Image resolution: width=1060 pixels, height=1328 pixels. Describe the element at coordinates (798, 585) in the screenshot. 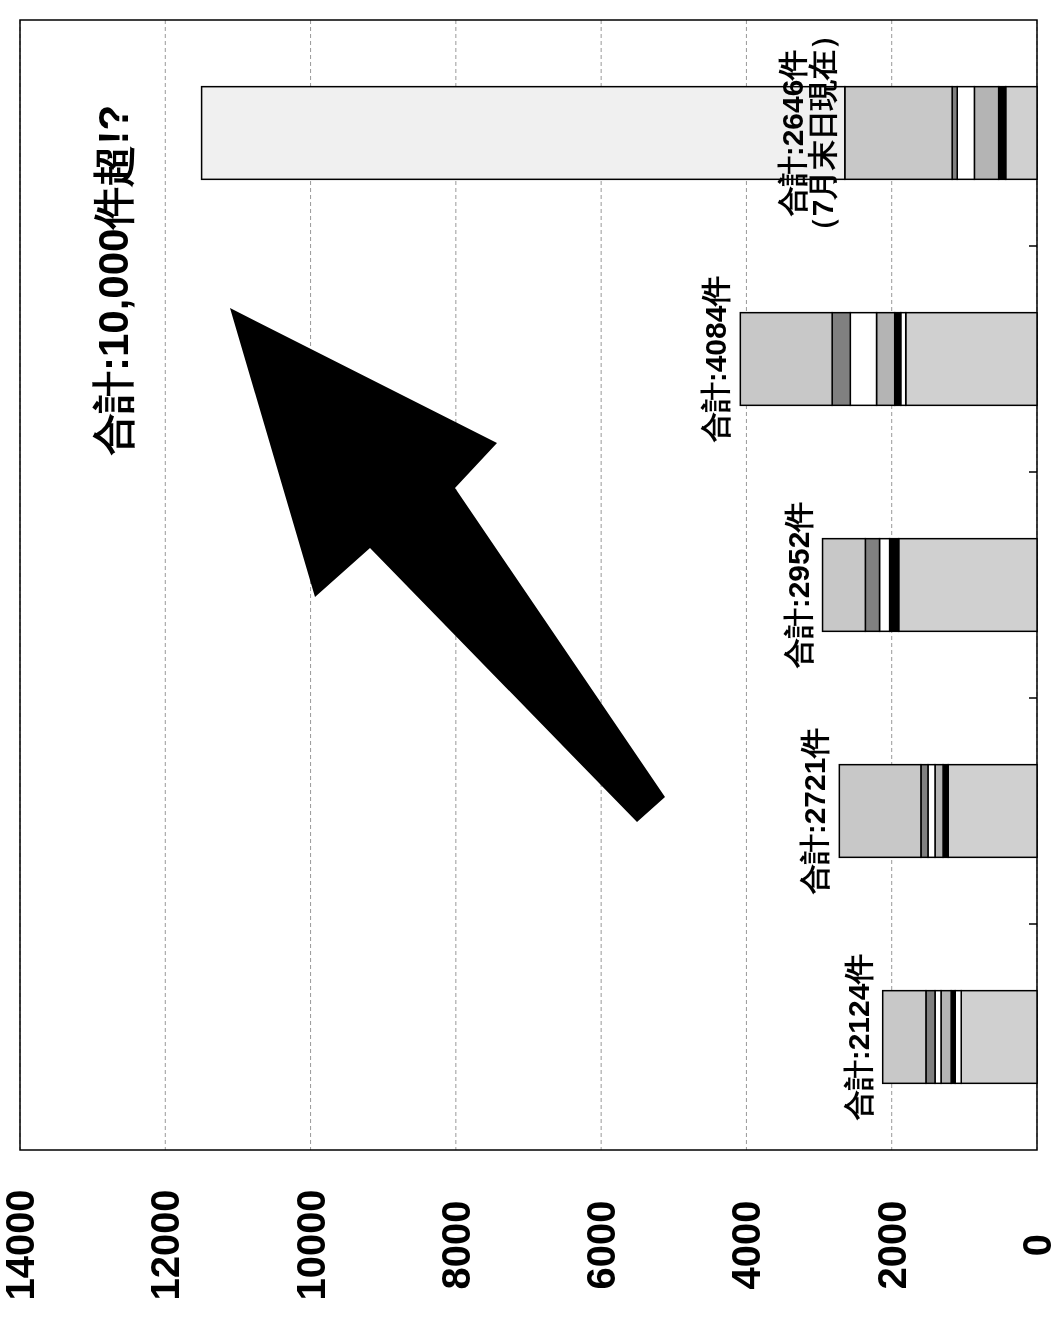

I see `annotation: 合計:2952件` at that location.